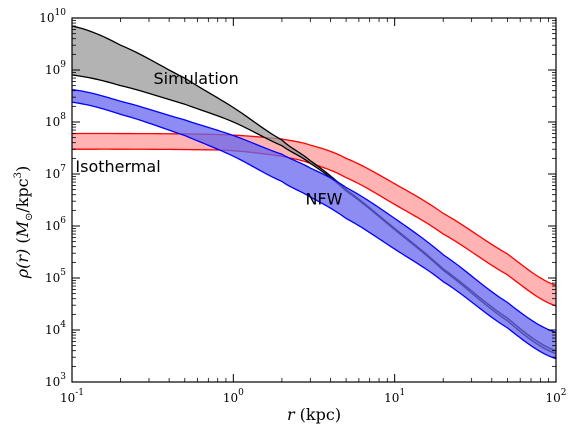 The image size is (581, 436). What do you see at coordinates (208, 139) in the screenshot?
I see `annotations-layer: Simulation Isothermal NFW` at bounding box center [208, 139].